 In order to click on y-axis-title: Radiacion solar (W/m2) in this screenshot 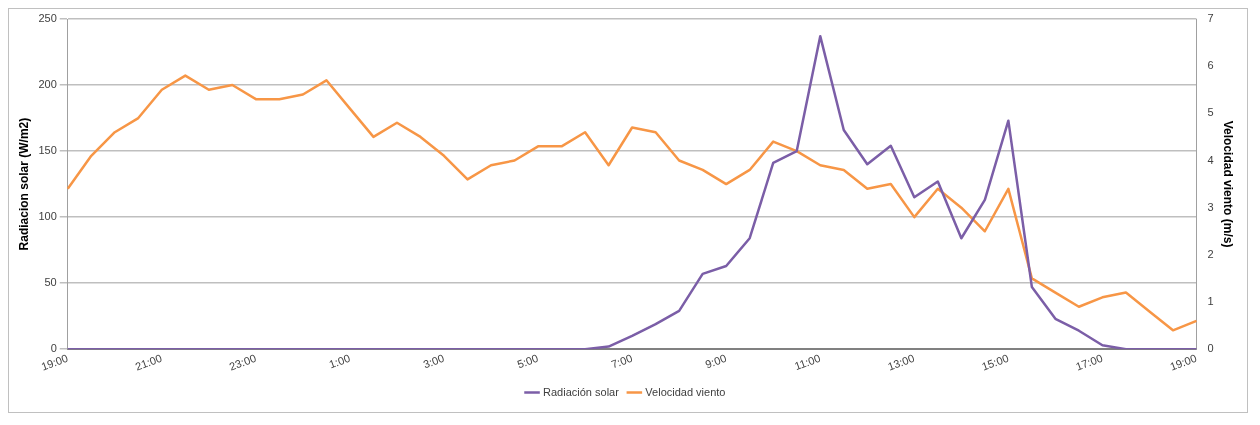, I will do `click(23, 184)`.